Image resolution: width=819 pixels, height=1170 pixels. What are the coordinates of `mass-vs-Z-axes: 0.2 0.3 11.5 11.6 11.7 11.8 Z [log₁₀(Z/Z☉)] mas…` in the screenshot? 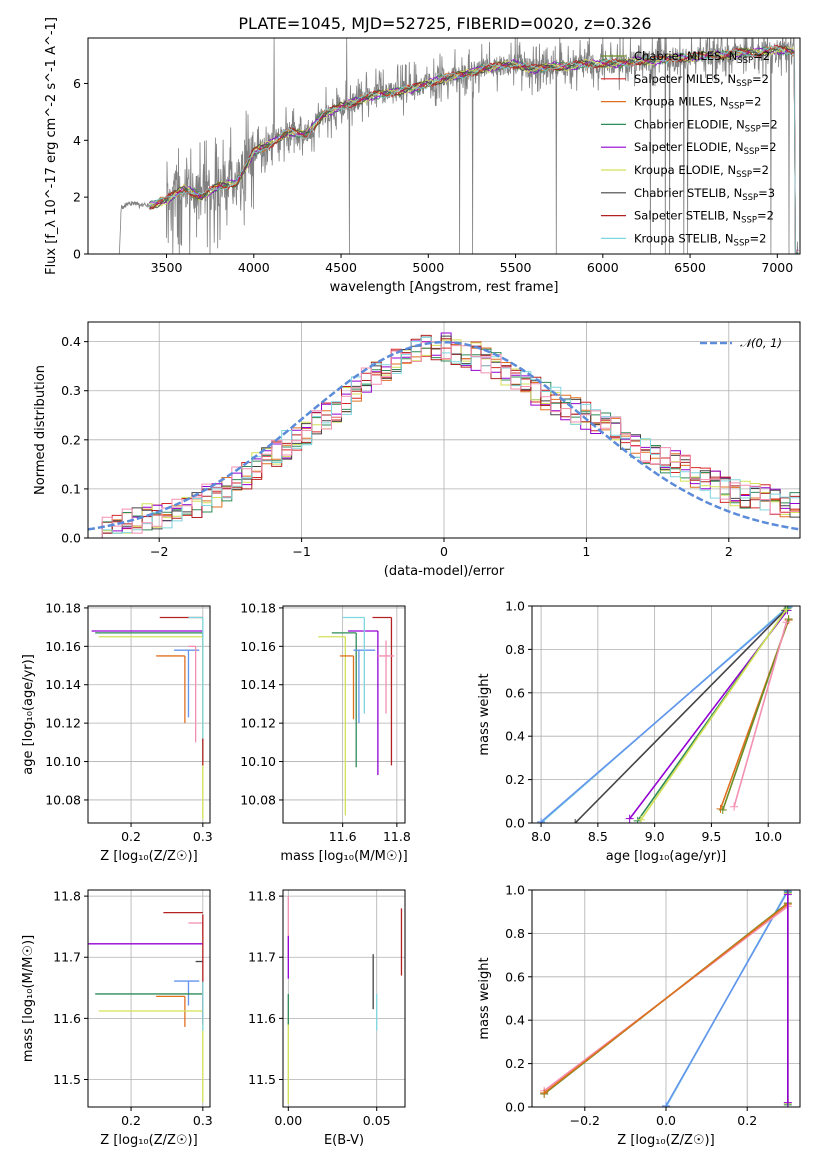 It's located at (117, 1018).